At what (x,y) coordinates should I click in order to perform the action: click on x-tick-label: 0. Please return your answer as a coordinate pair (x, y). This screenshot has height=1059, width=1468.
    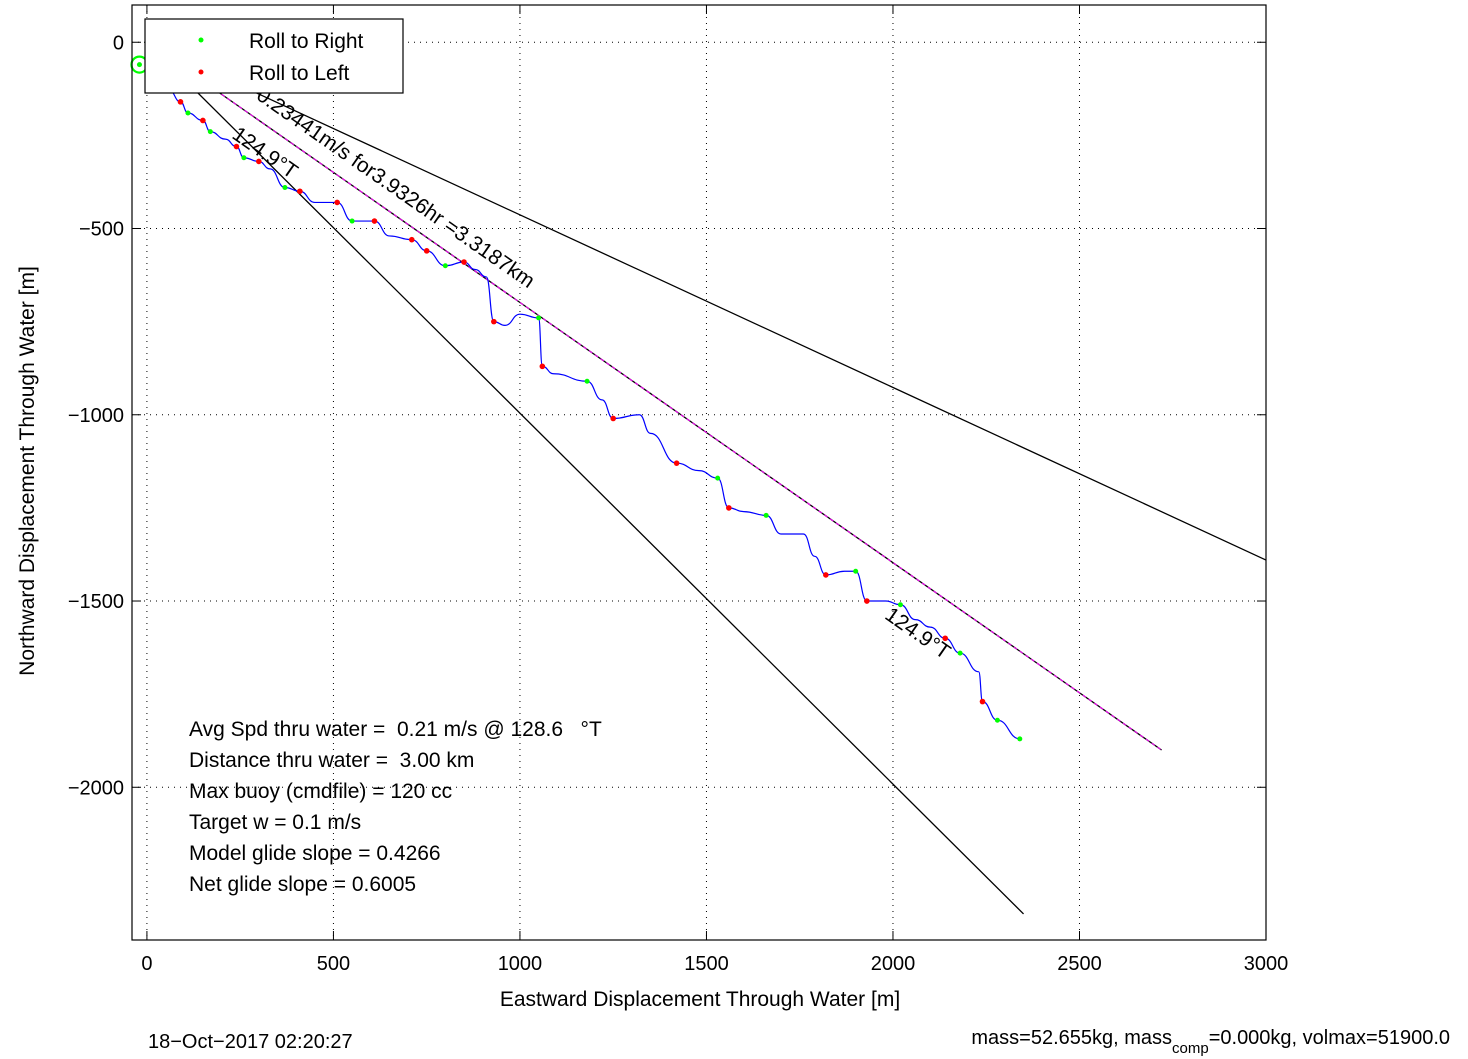
    Looking at the image, I should click on (146, 964).